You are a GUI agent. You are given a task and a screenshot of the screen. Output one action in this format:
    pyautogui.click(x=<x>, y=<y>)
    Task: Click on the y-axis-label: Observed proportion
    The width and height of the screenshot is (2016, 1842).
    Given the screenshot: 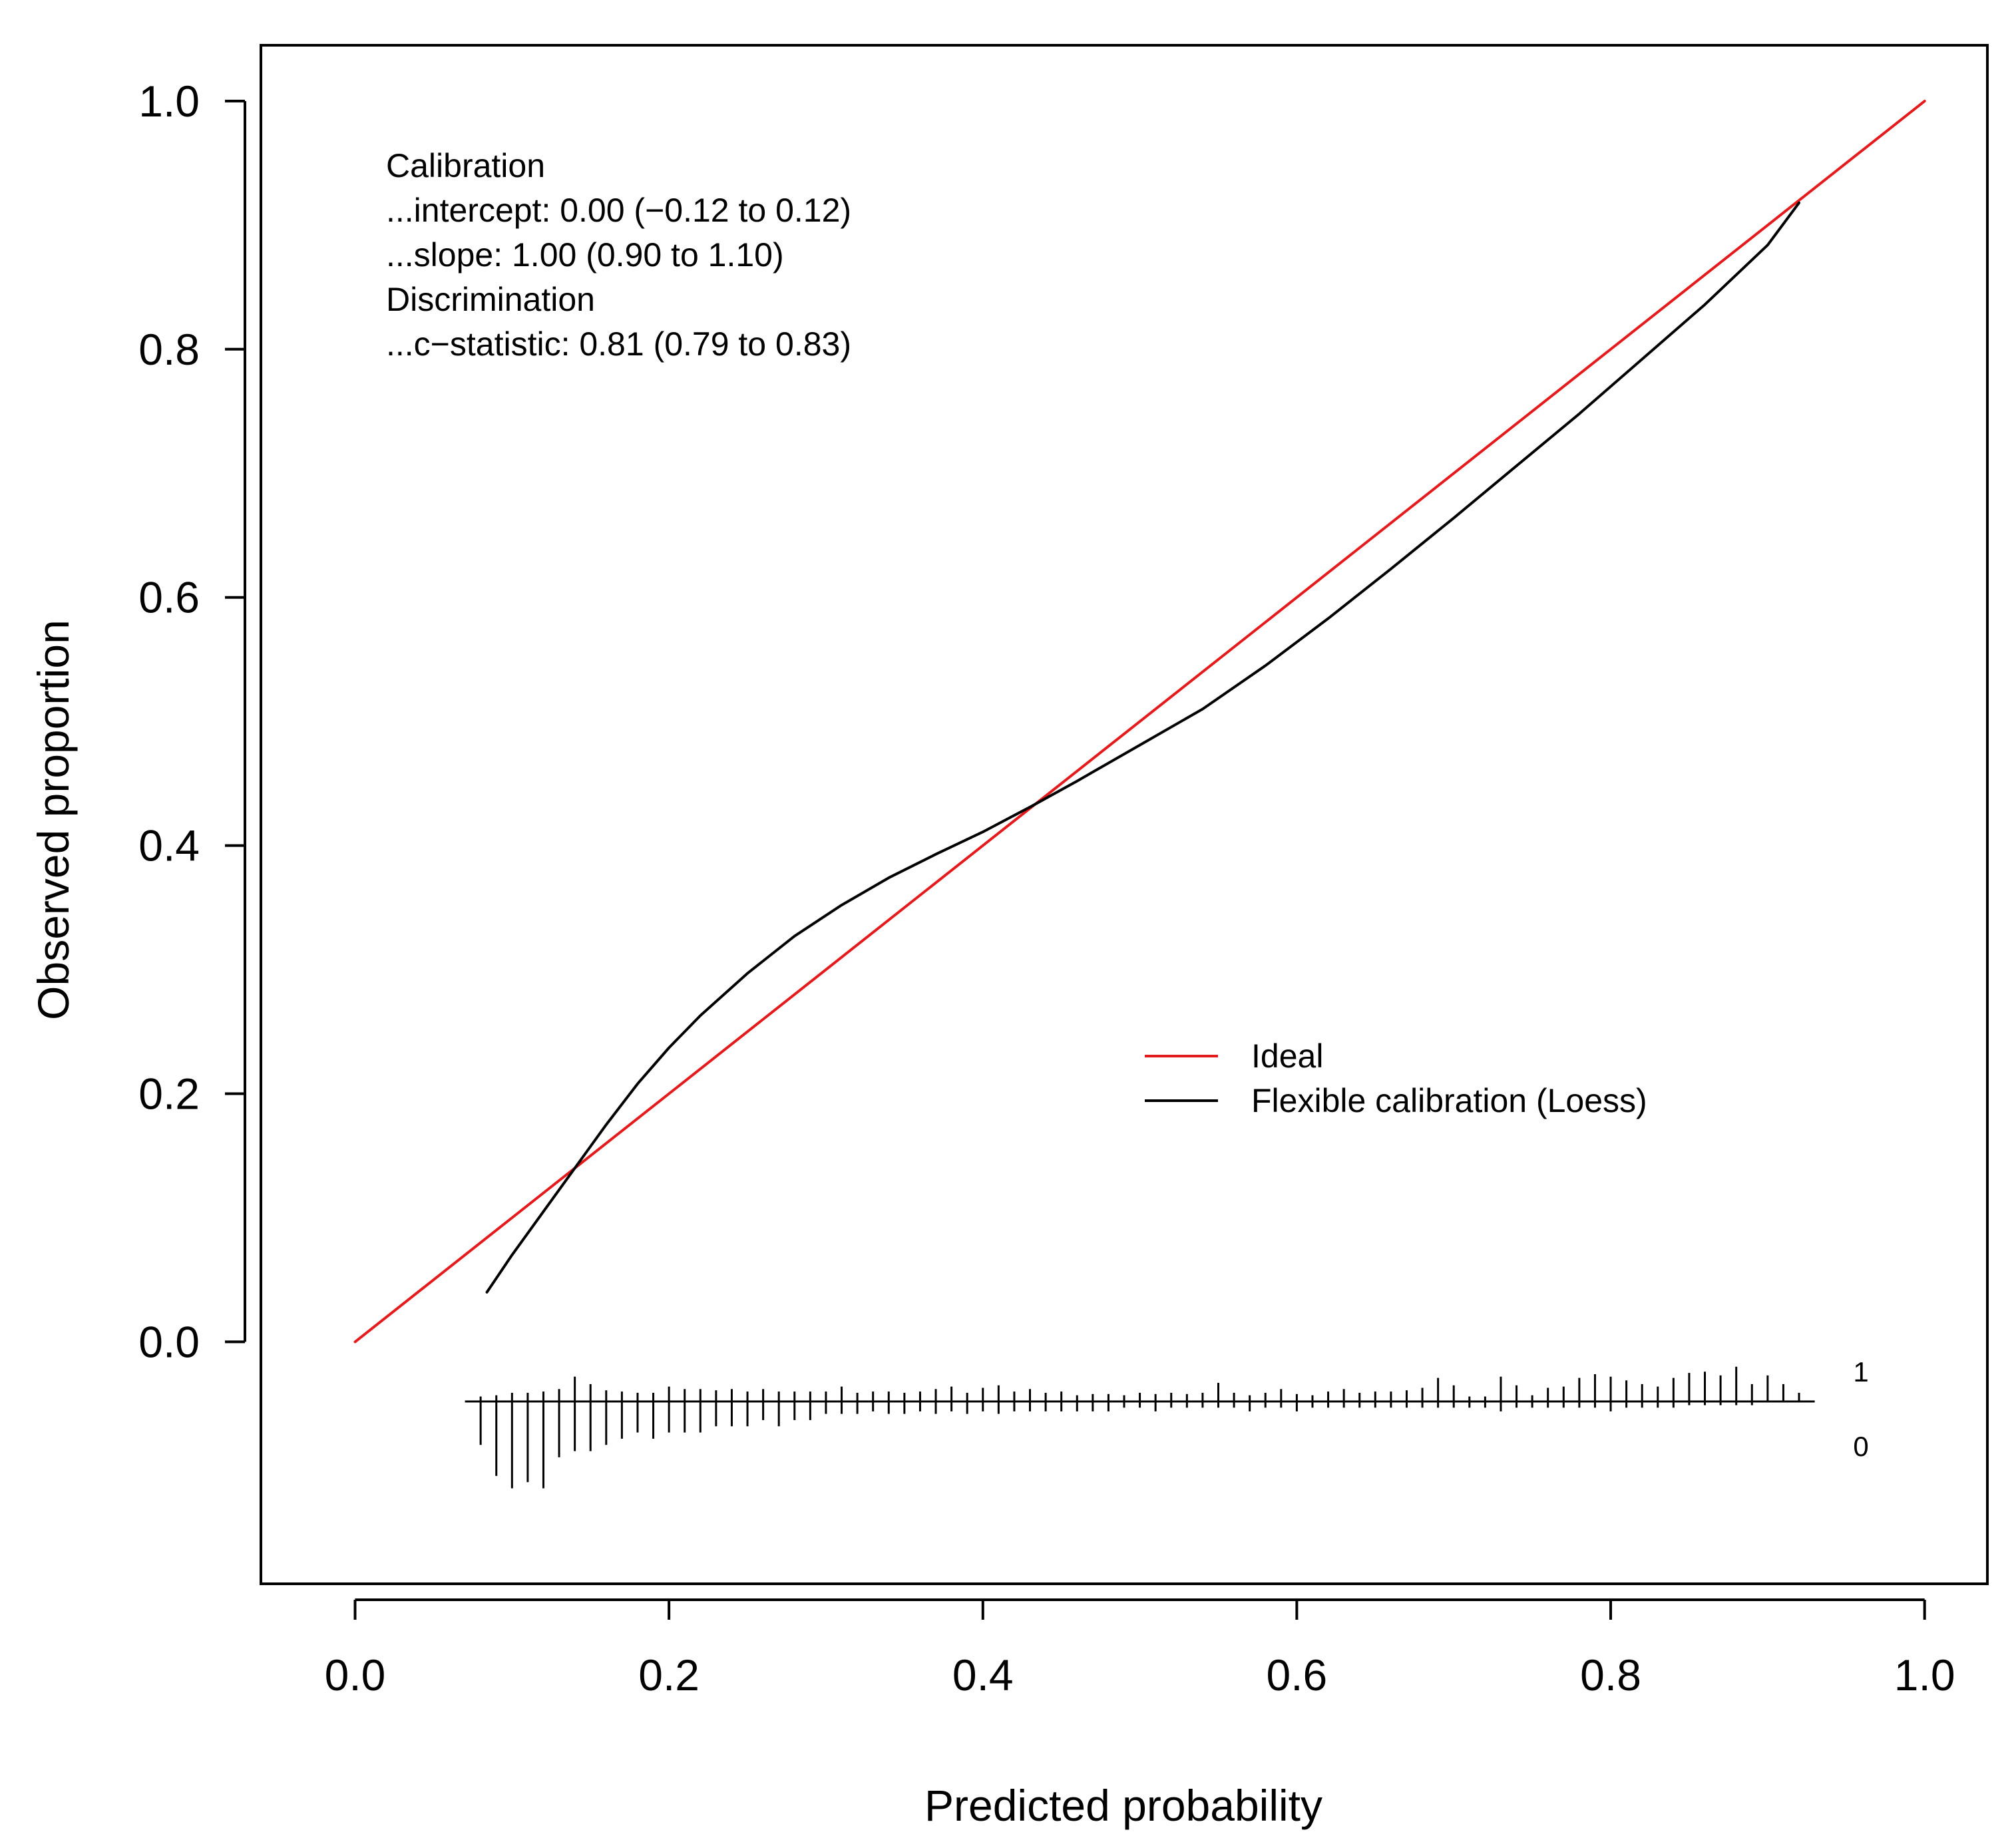 What is the action you would take?
    pyautogui.click(x=53, y=820)
    